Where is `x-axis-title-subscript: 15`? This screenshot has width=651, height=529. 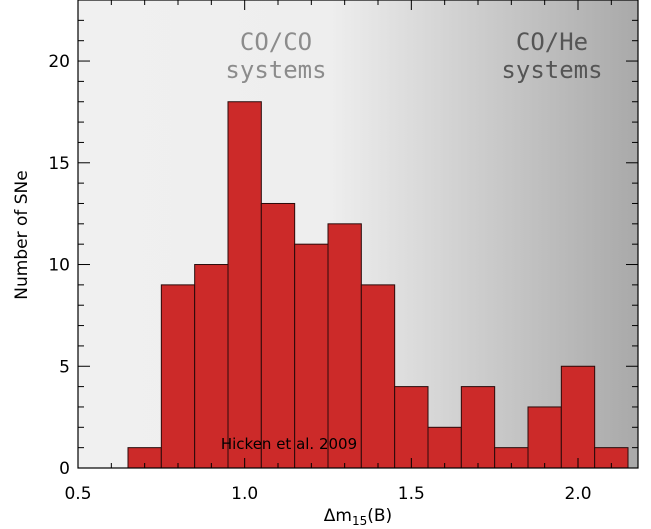 x-axis-title-subscript: 15 is located at coordinates (359, 521).